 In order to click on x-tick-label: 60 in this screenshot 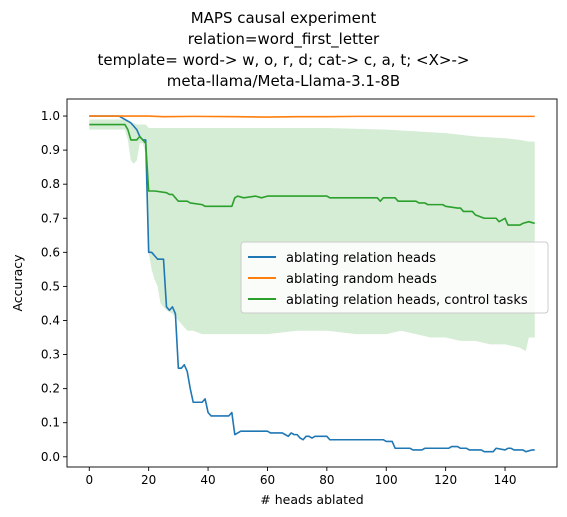, I will do `click(267, 480)`.